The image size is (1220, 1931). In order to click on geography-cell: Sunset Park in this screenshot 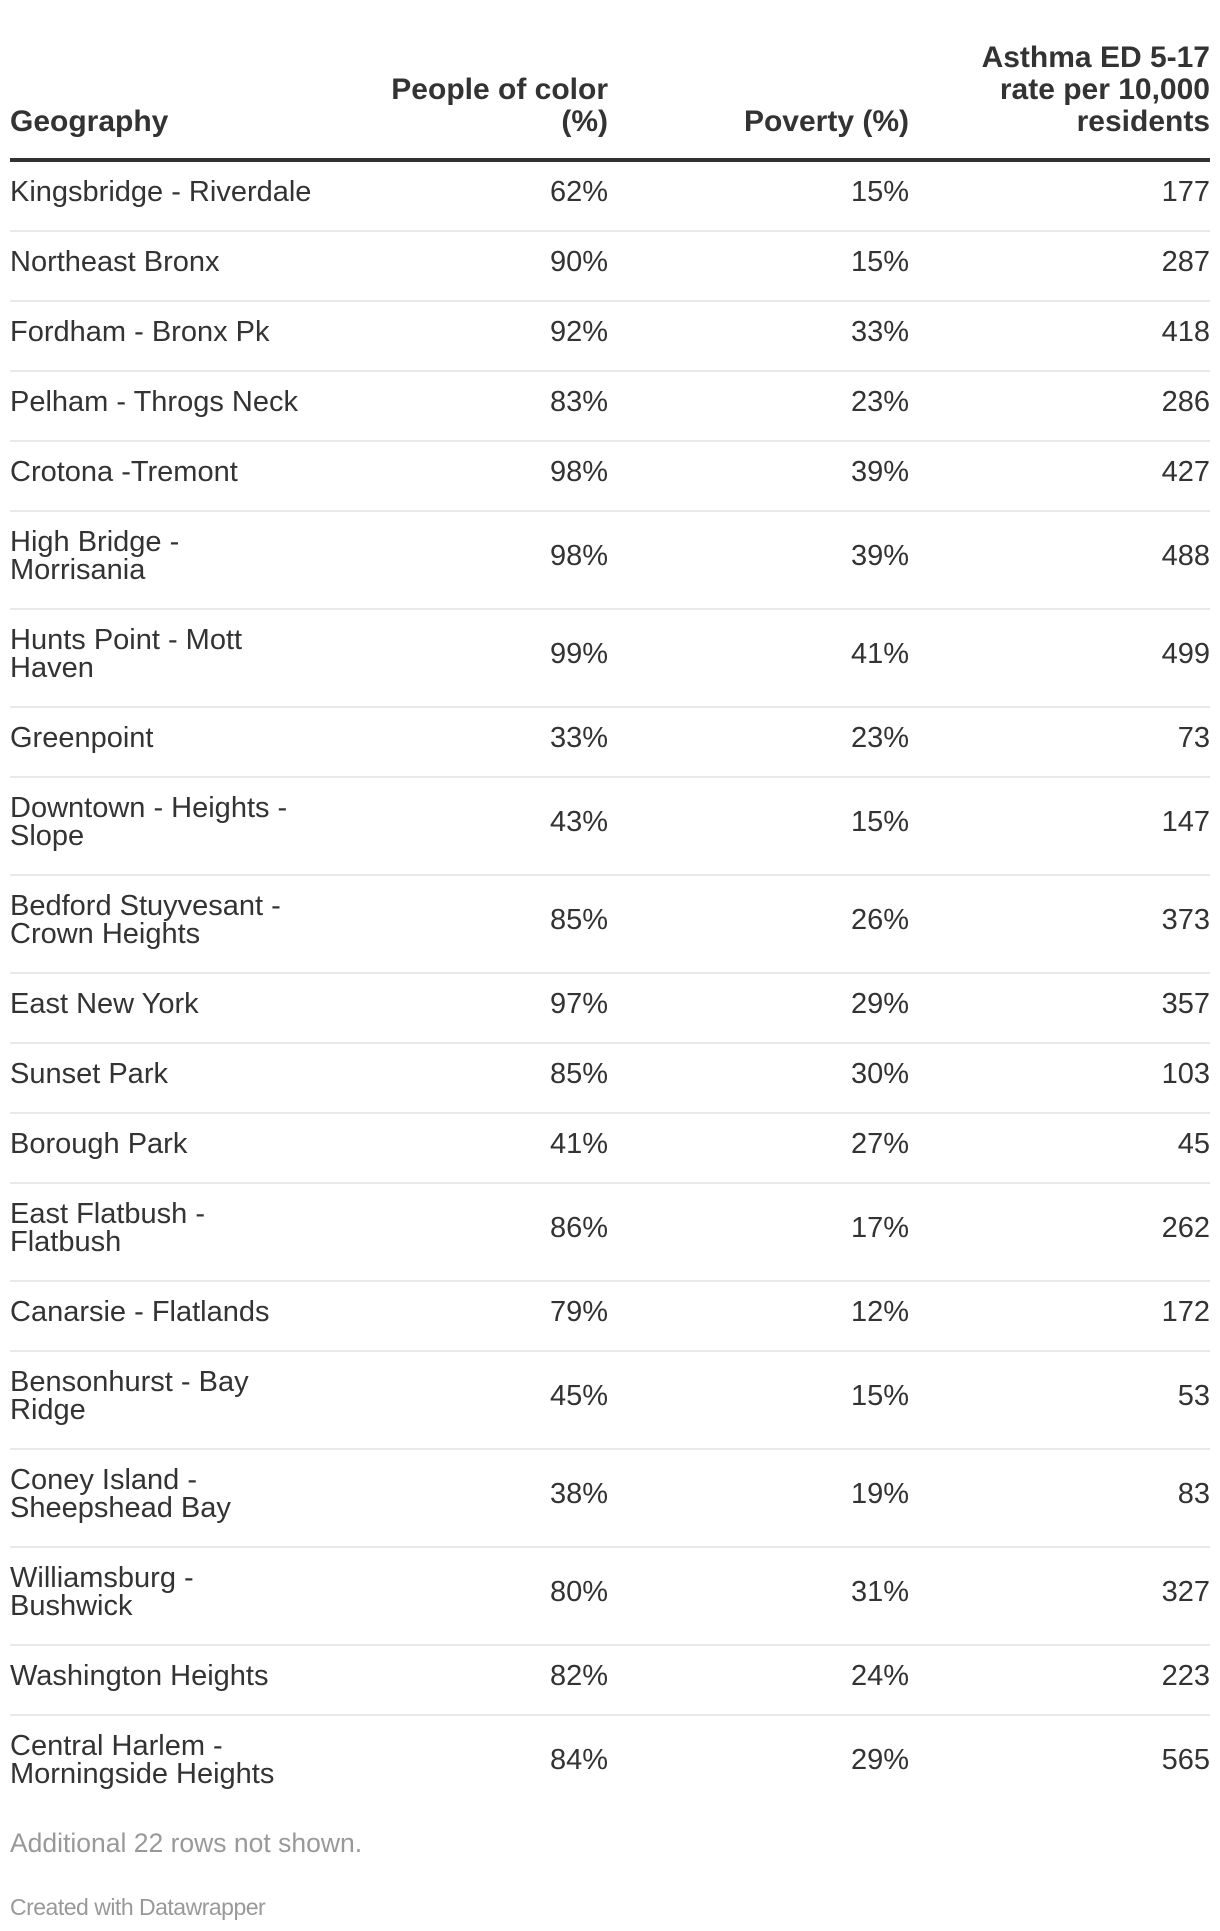, I will do `click(170, 1078)`.